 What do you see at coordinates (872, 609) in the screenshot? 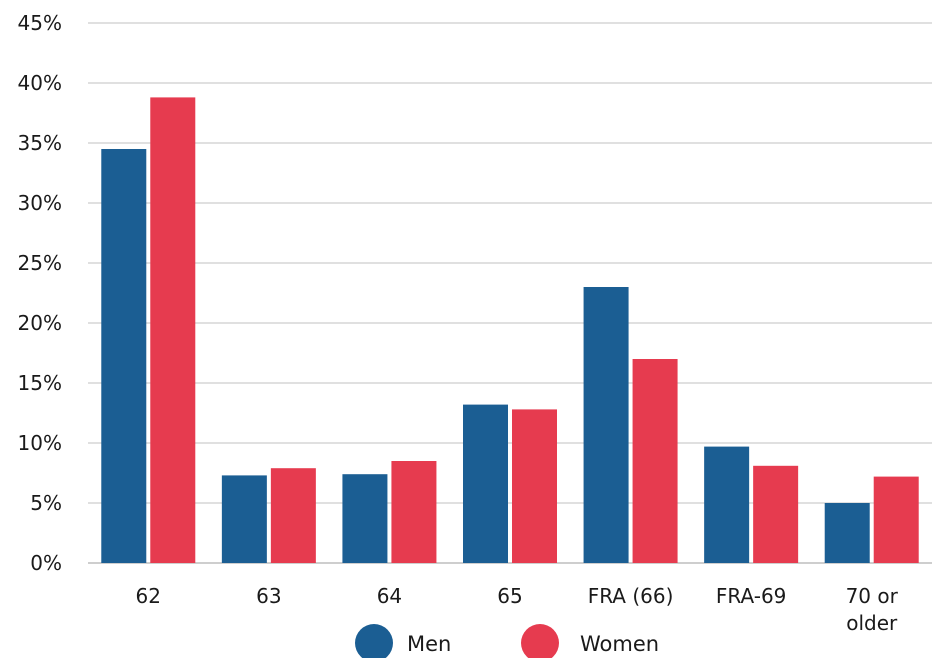
I see `x-tick-label: 70 or older` at bounding box center [872, 609].